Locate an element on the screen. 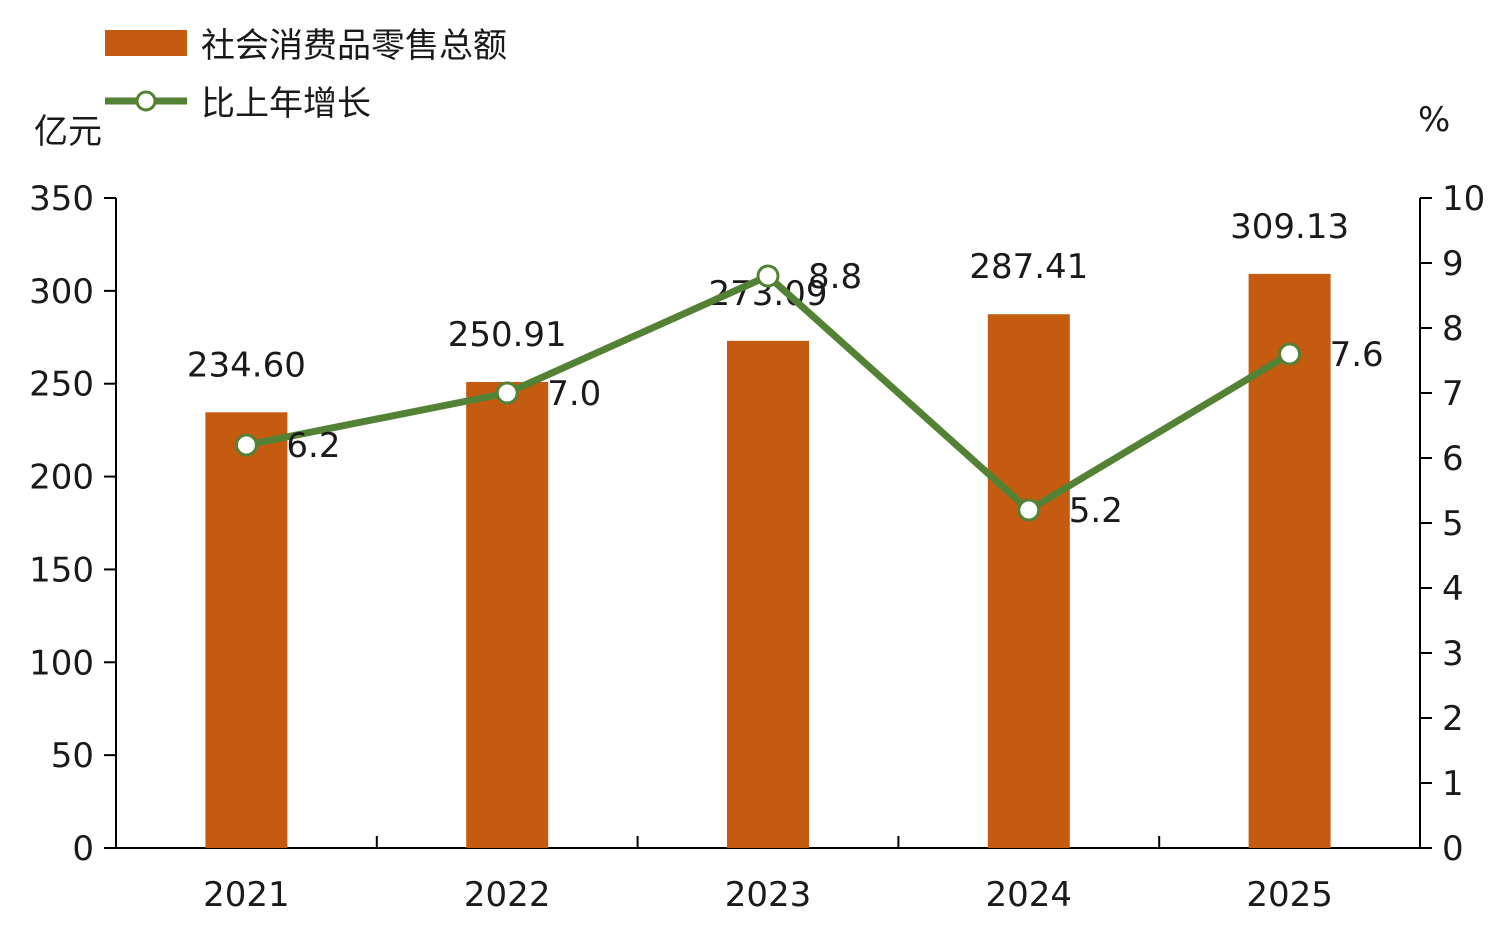 This screenshot has width=1500, height=927. legend-item-growth: 比上年增长 is located at coordinates (238, 100).